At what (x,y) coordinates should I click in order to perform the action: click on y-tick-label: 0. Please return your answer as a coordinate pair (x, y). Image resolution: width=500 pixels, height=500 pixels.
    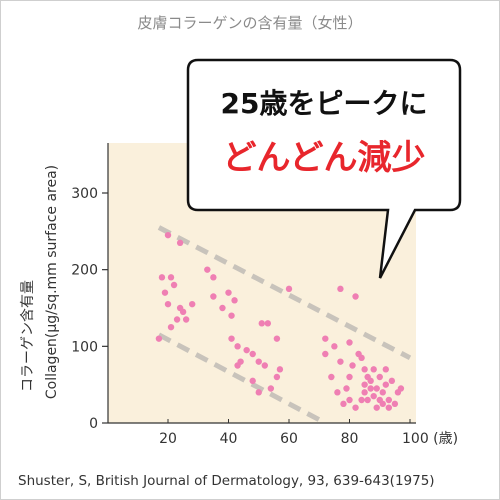
    Looking at the image, I should click on (93, 424).